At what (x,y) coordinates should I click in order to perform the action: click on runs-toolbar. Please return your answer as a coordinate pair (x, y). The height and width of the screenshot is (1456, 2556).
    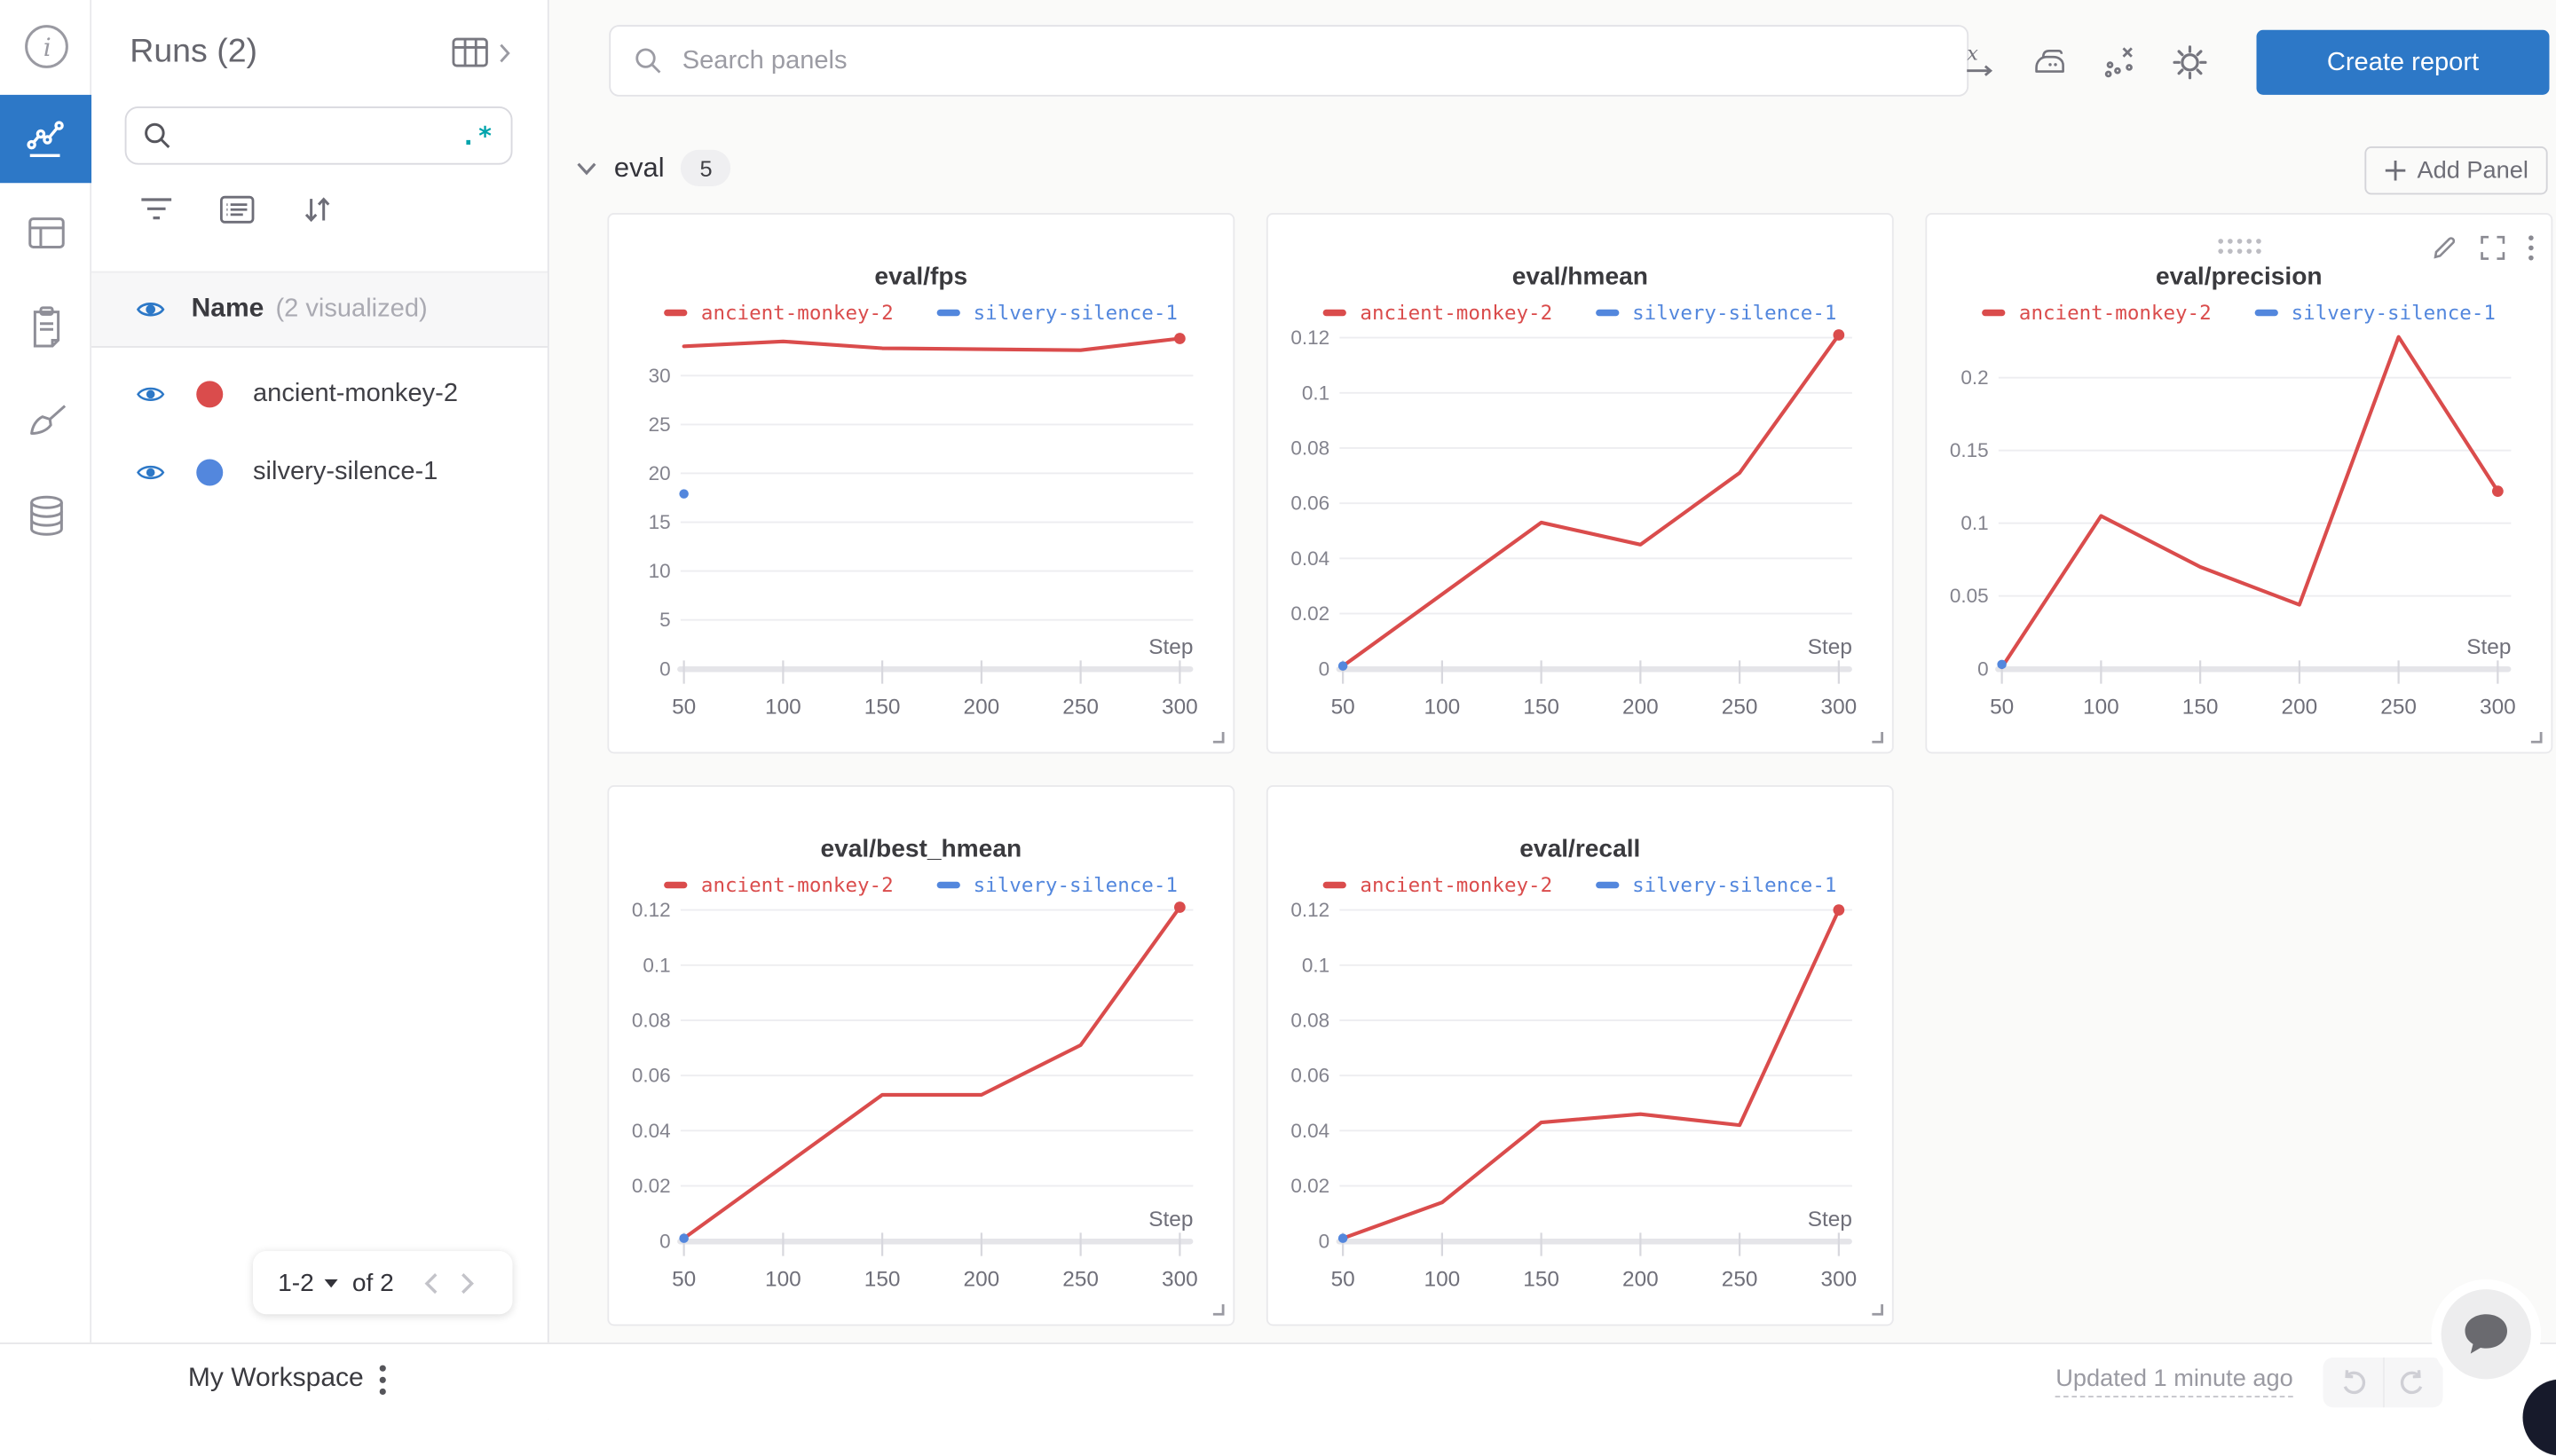
    Looking at the image, I should click on (237, 209).